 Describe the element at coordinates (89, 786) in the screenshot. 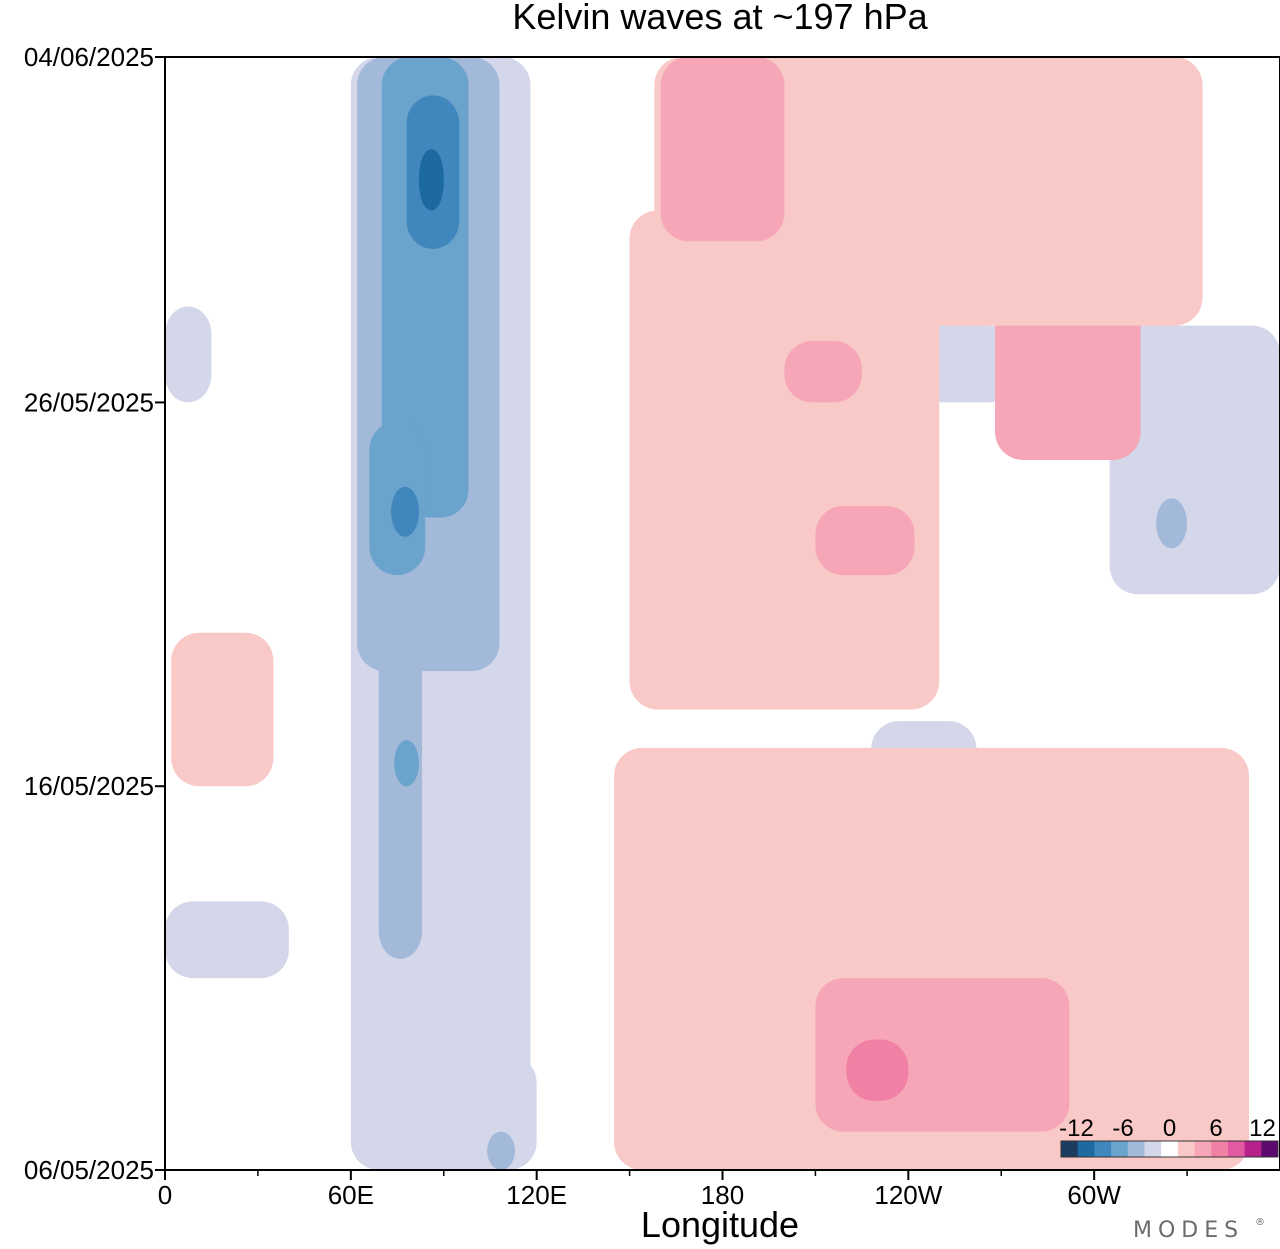

I see `y-tick-label: 16/05/2025` at that location.